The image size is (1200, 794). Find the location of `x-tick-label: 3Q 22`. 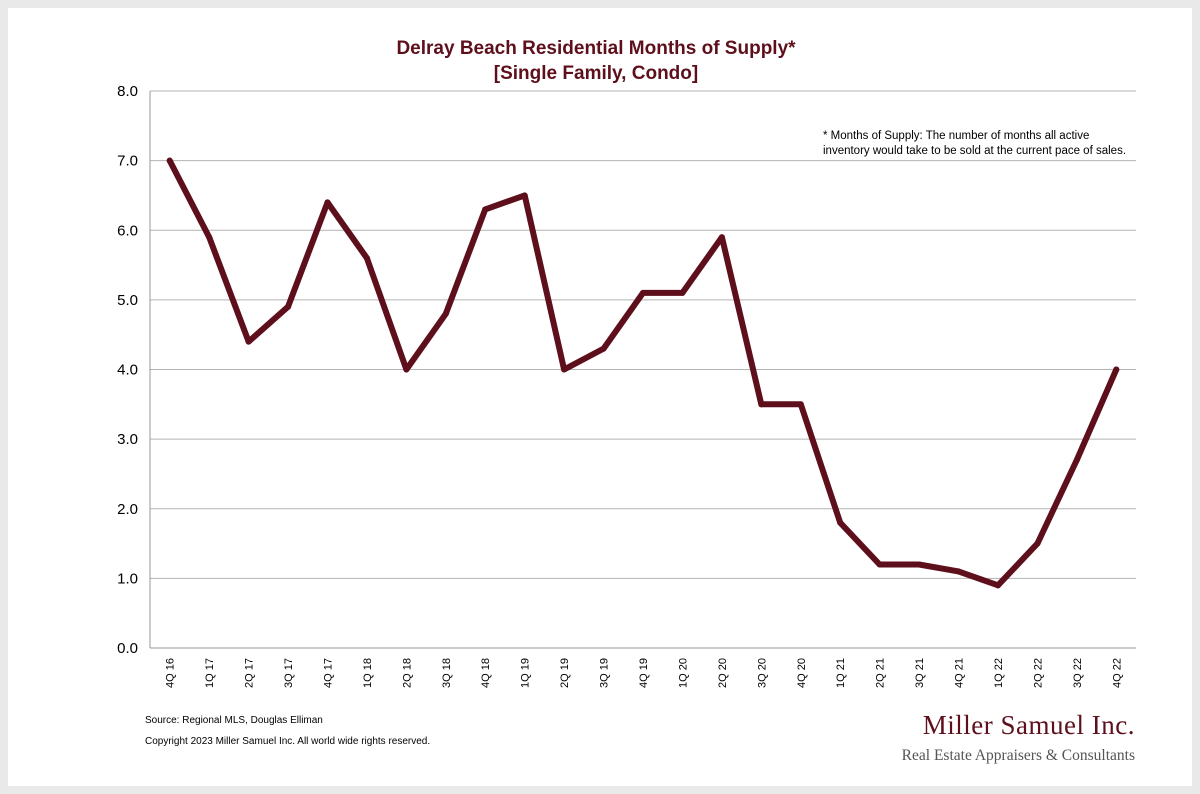

x-tick-label: 3Q 22 is located at coordinates (1078, 673).